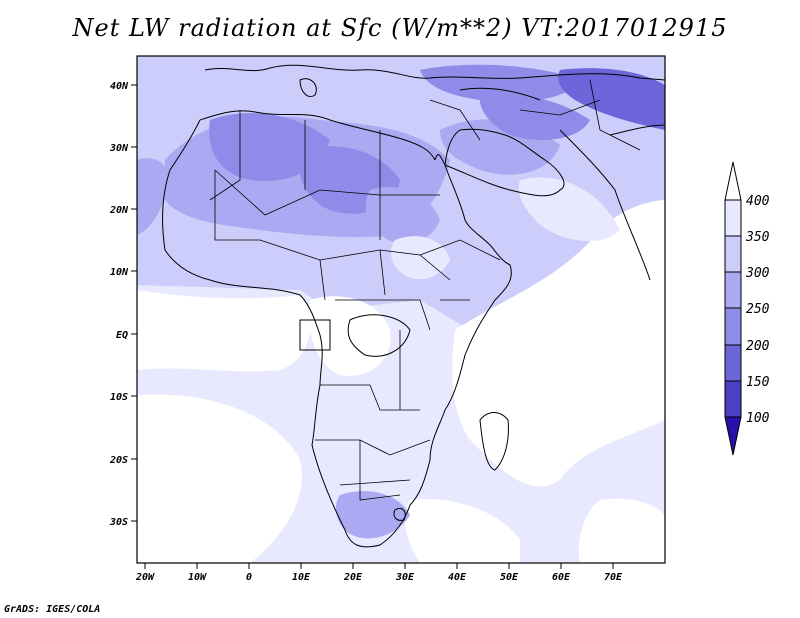 The image size is (800, 618). I want to click on latitude-axis: 40N 30N 20N 10N EQ 10S 20S 30S, so click(123, 304).